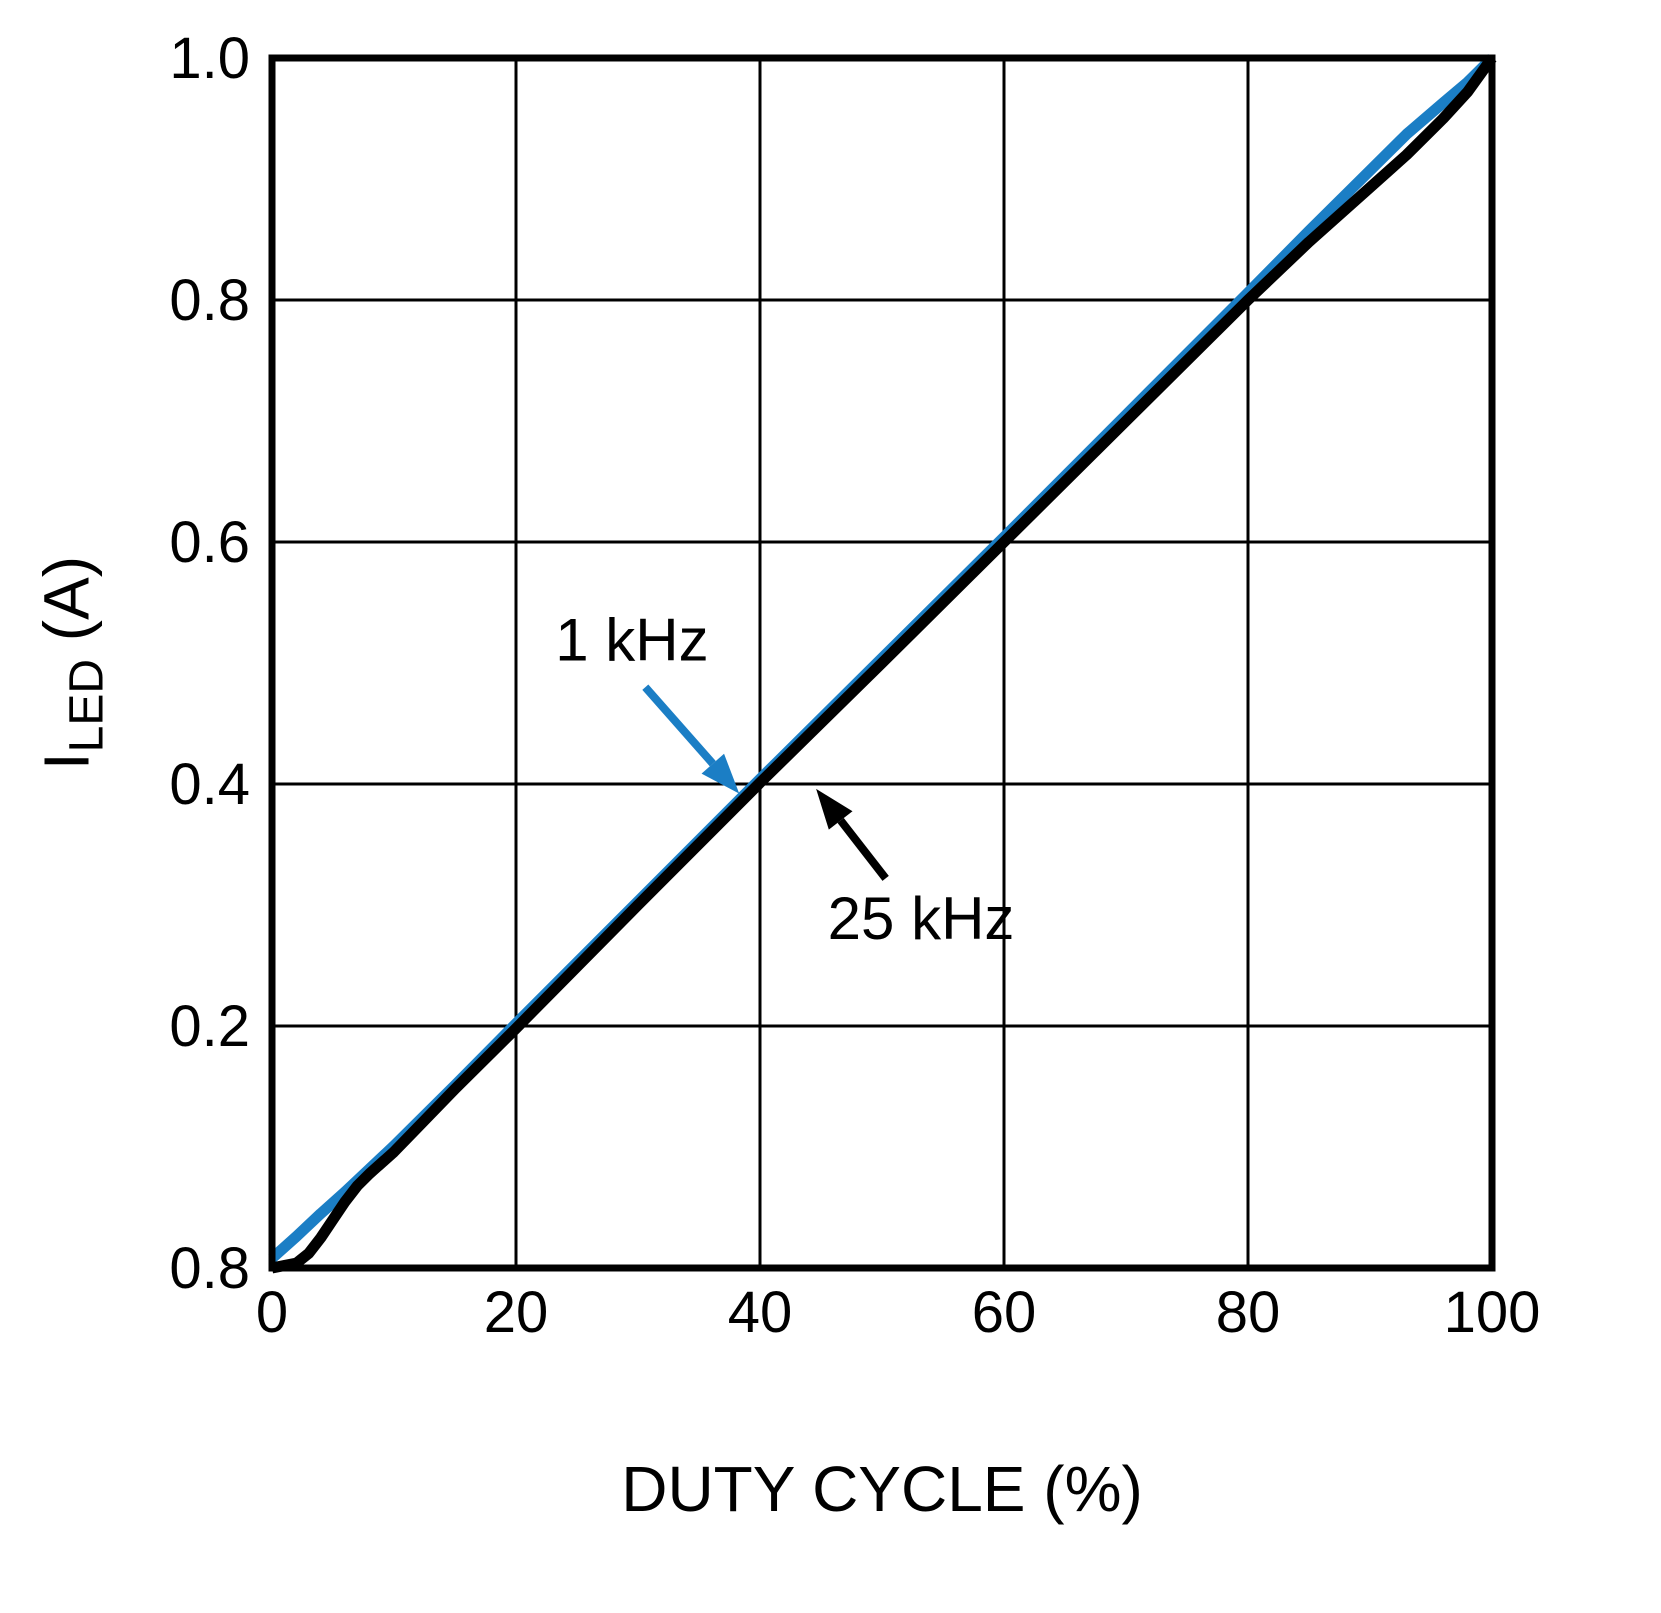 The image size is (1661, 1613). I want to click on y-tick-label: 1.0, so click(209, 58).